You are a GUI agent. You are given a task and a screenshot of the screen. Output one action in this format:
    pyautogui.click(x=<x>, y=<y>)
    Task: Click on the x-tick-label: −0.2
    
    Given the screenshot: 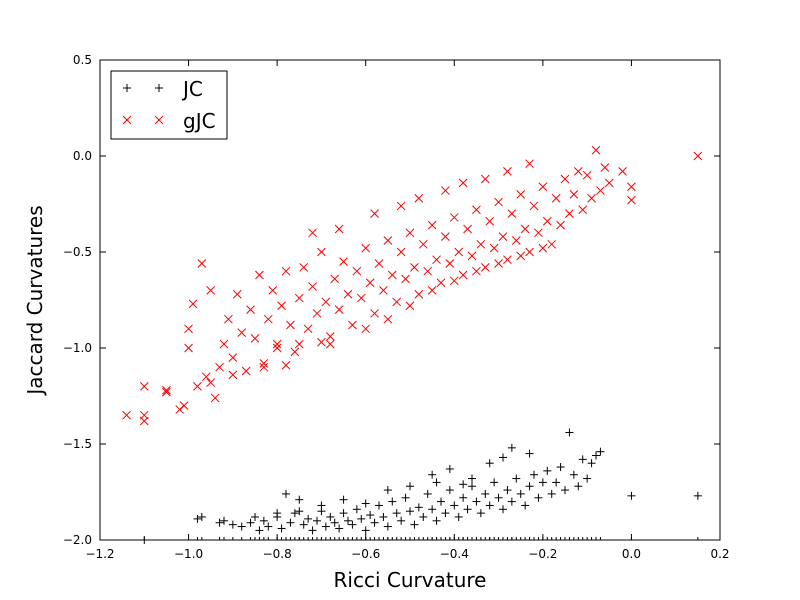 What is the action you would take?
    pyautogui.click(x=542, y=554)
    